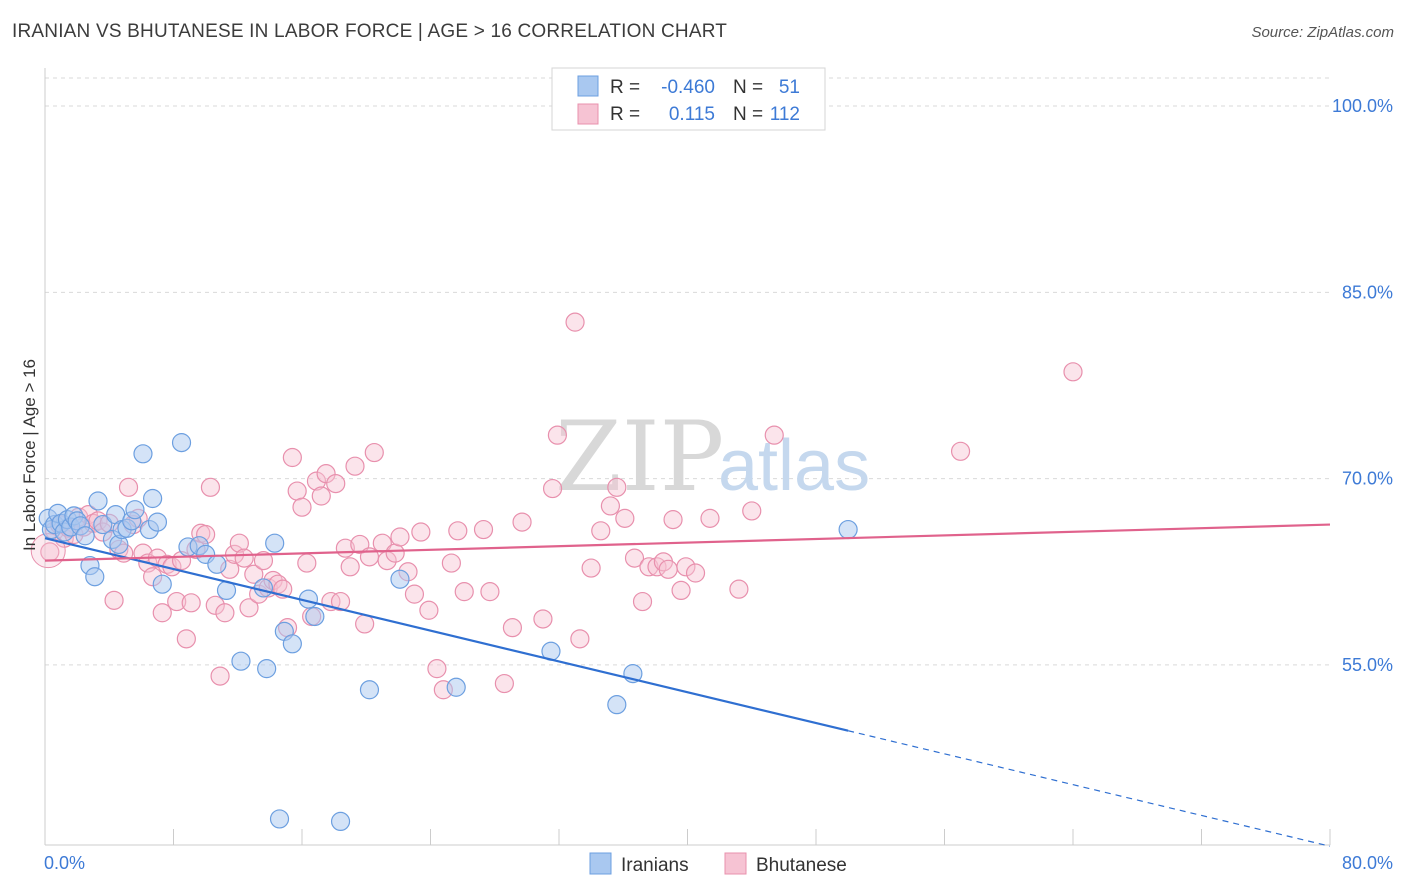  What do you see at coordinates (1367, 863) in the screenshot?
I see `x-tick-label-max: 80.0%` at bounding box center [1367, 863].